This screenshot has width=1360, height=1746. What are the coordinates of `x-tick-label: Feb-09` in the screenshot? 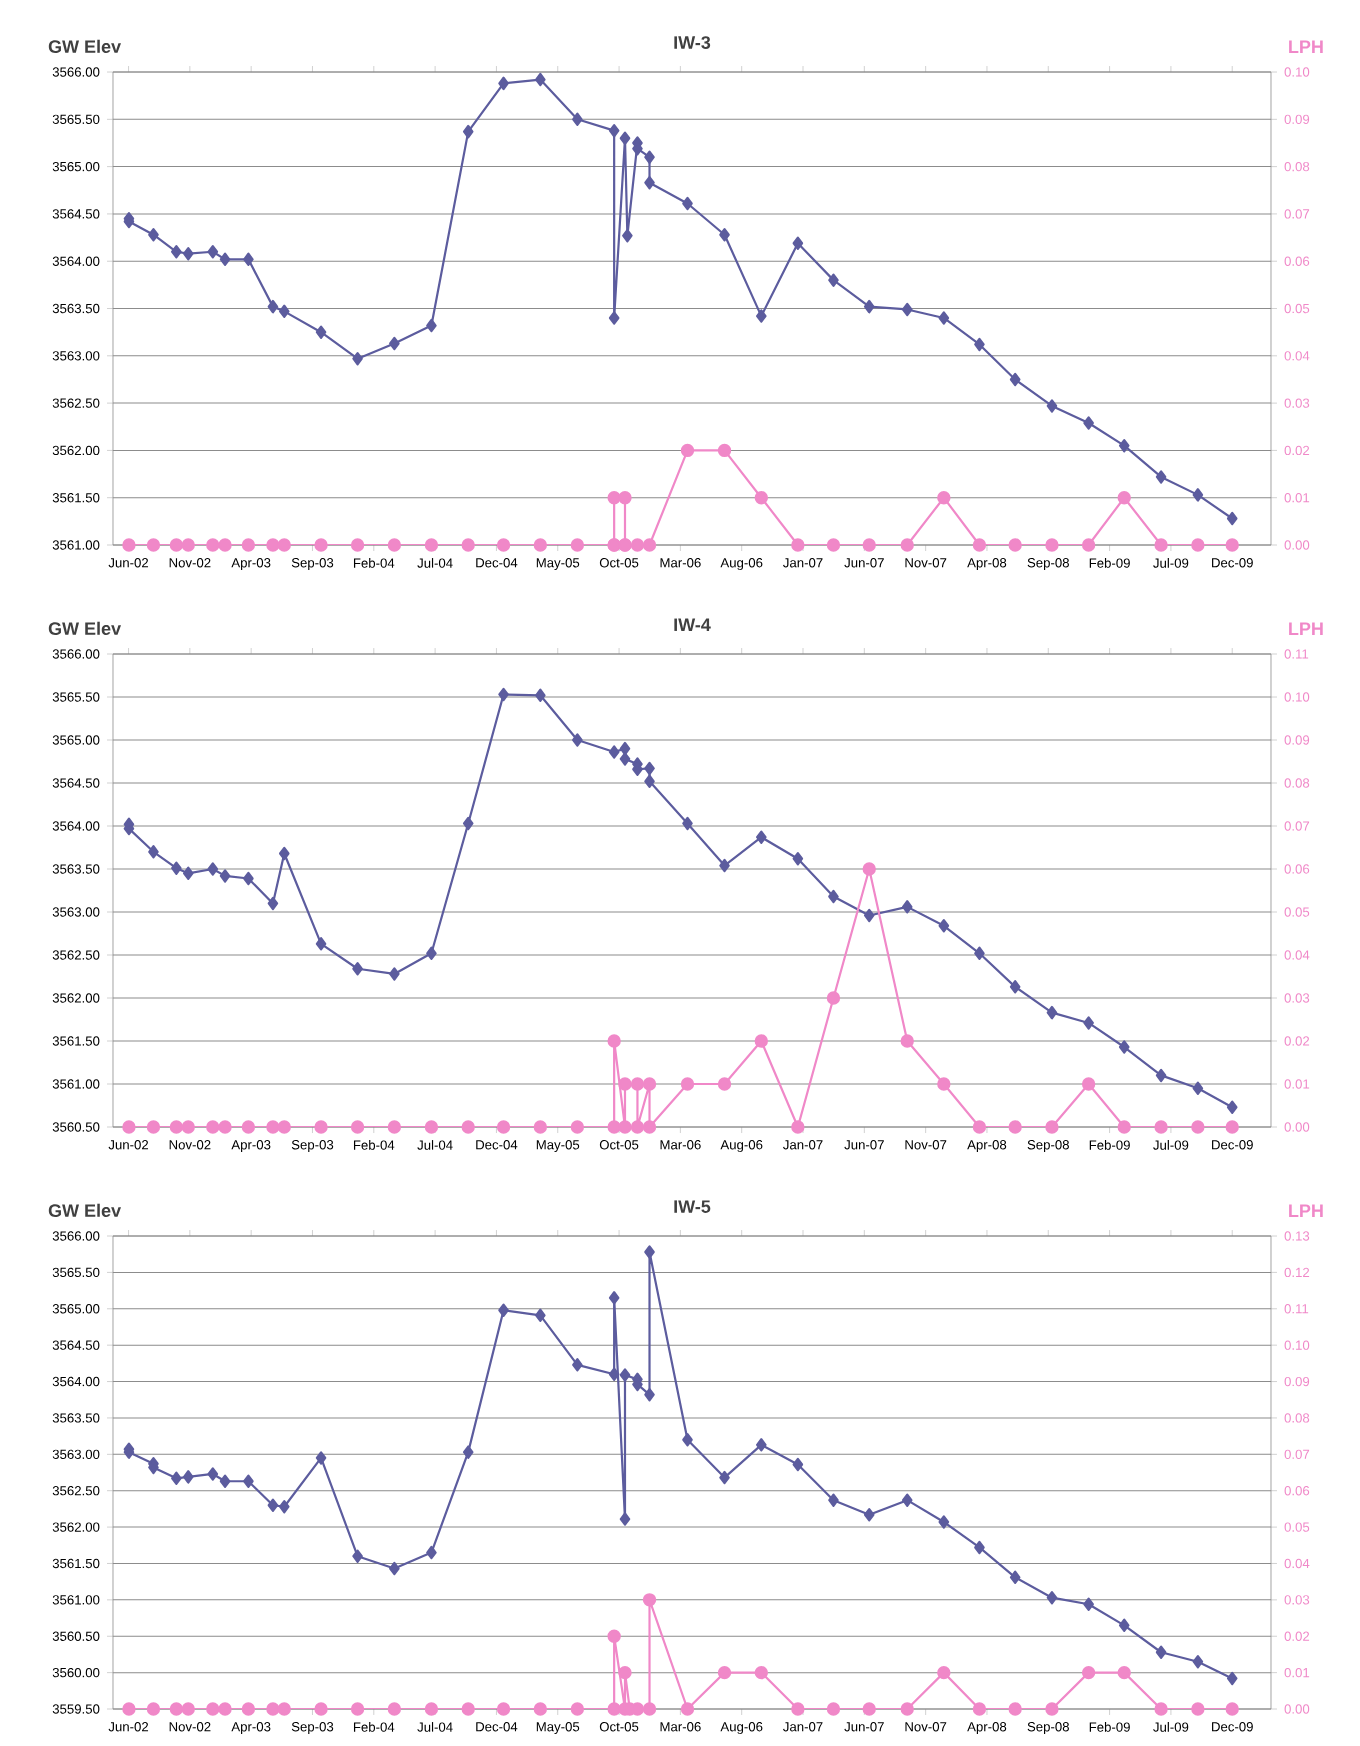 It's located at (1109, 1727).